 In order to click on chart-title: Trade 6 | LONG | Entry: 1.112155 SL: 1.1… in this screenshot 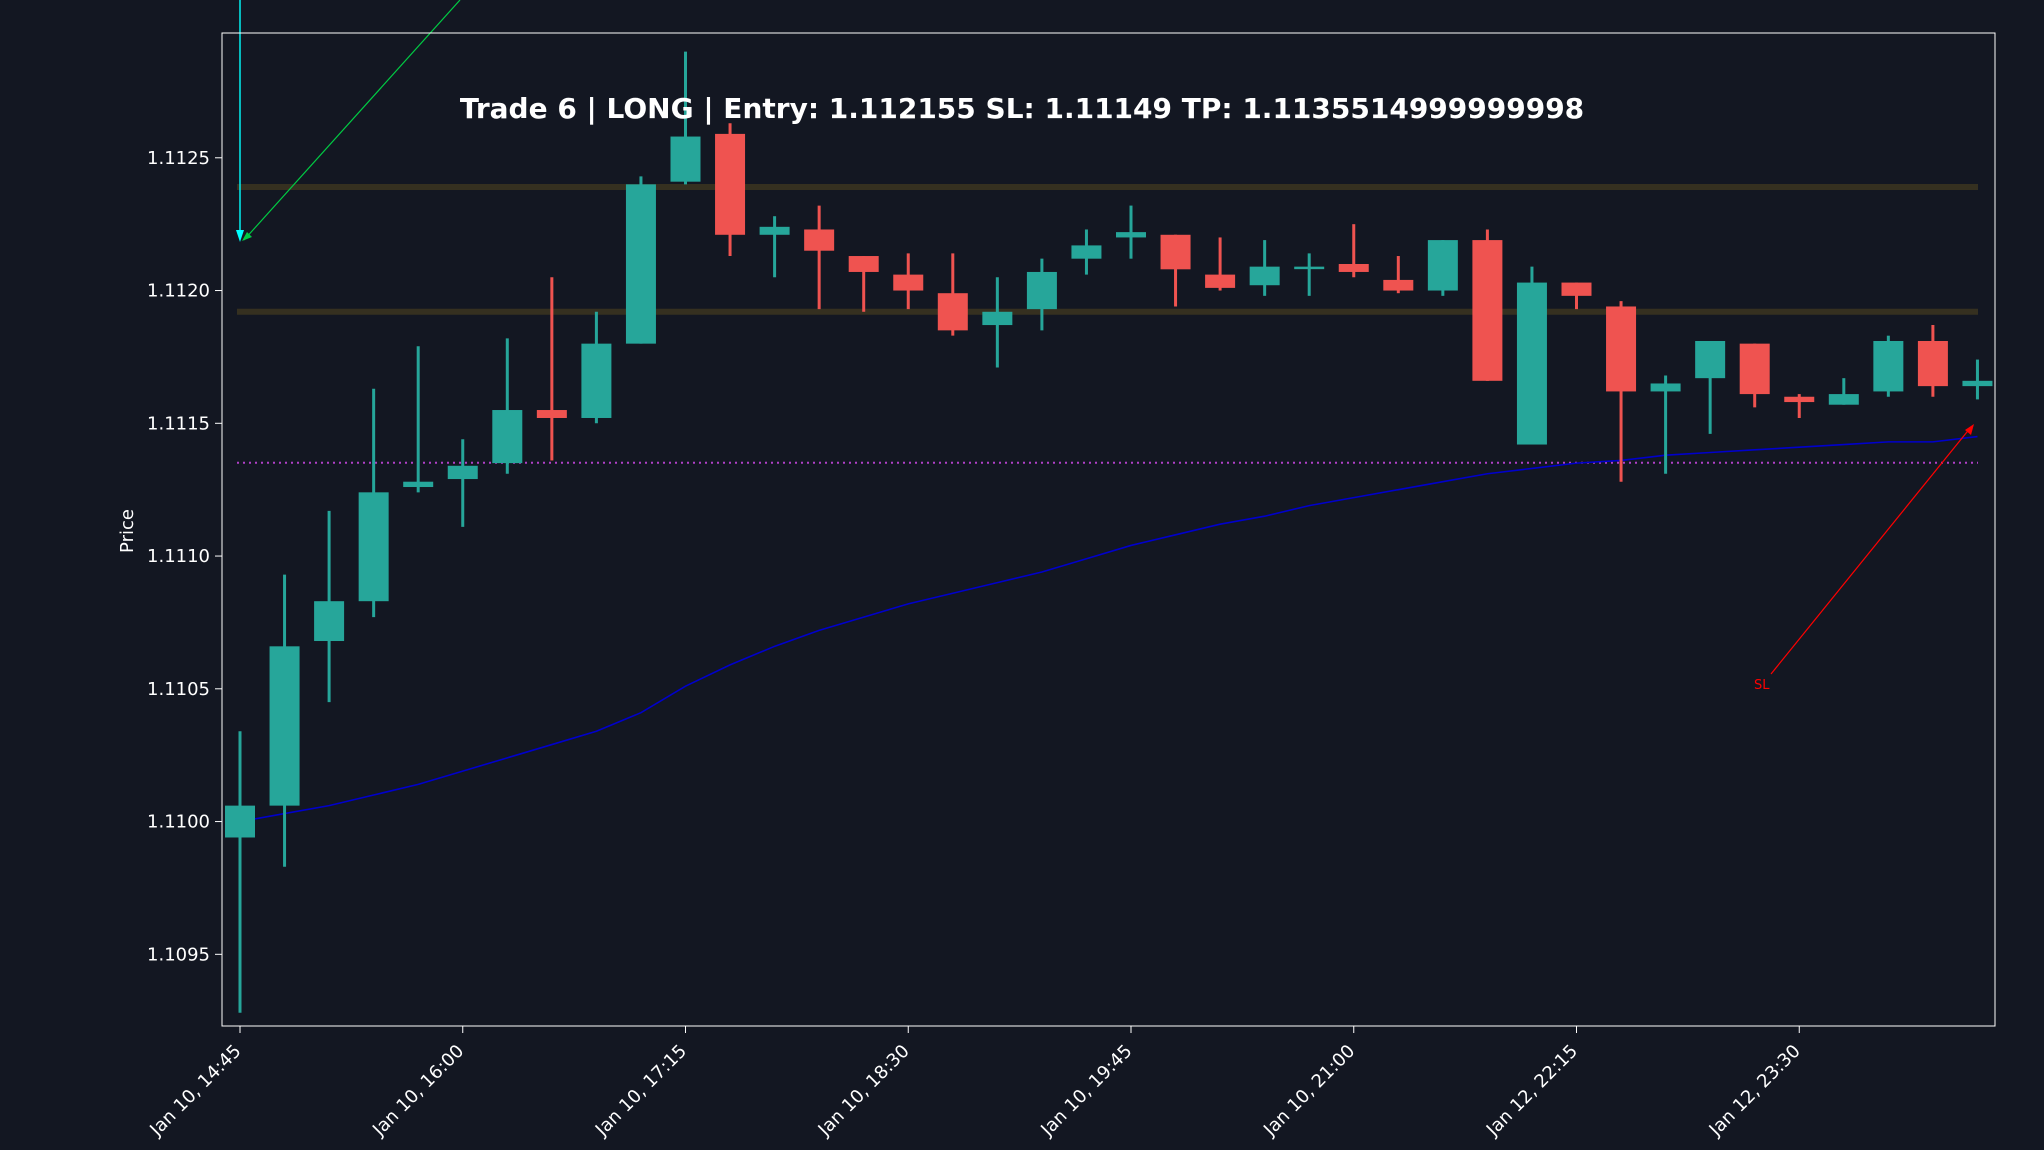, I will do `click(1022, 108)`.